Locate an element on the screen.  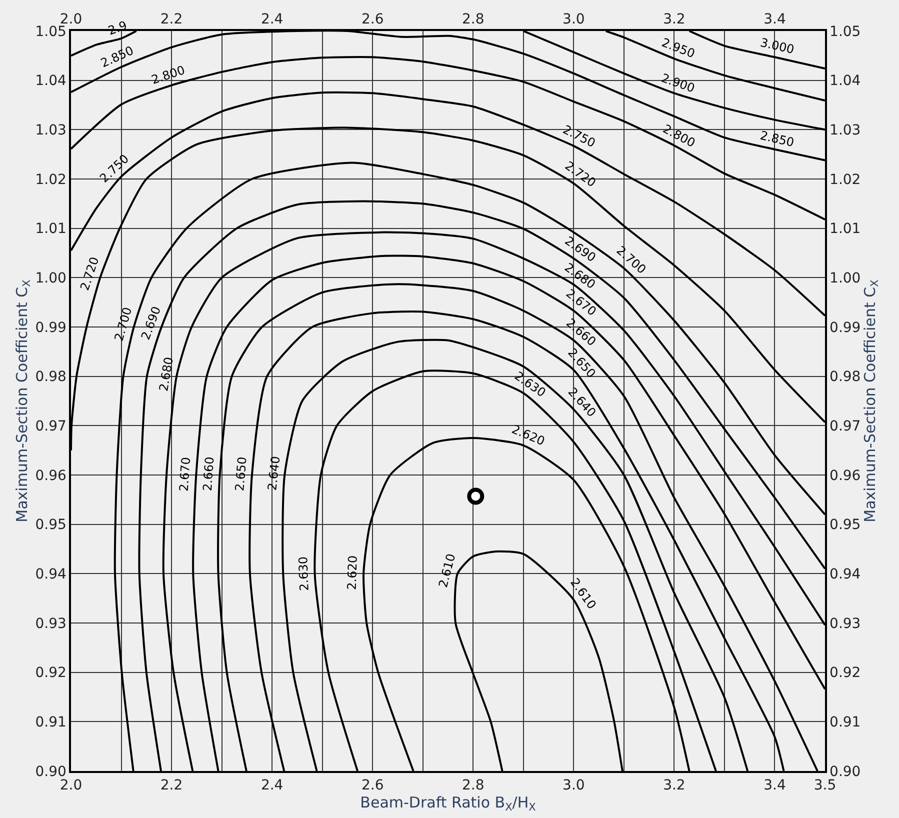
y2-tick-label: 1.04 is located at coordinates (845, 81).